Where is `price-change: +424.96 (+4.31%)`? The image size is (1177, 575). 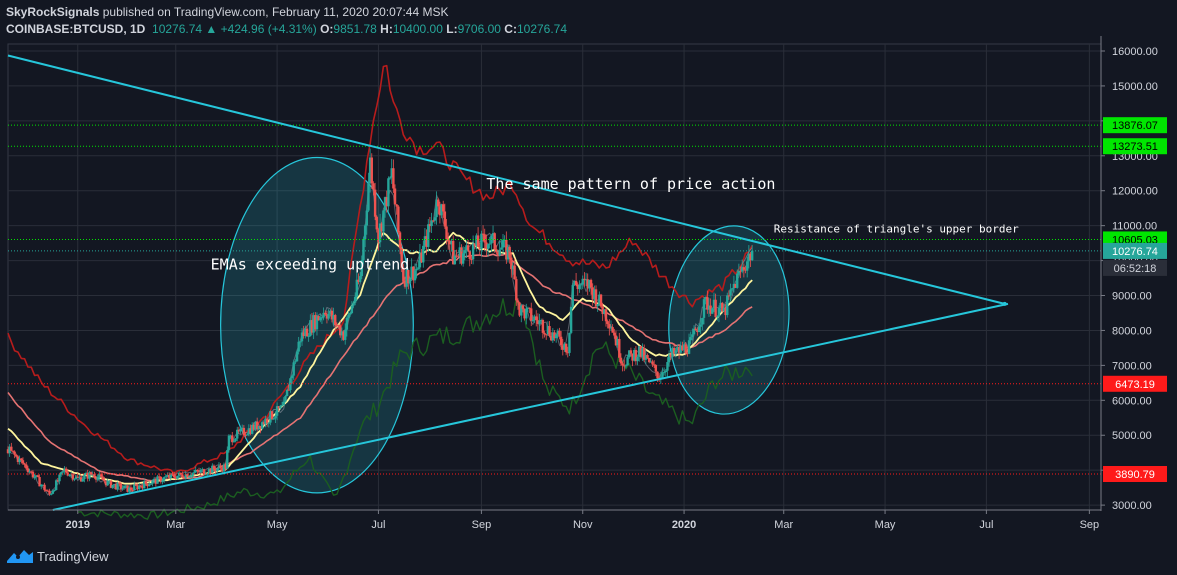 price-change: +424.96 (+4.31%) is located at coordinates (268, 29).